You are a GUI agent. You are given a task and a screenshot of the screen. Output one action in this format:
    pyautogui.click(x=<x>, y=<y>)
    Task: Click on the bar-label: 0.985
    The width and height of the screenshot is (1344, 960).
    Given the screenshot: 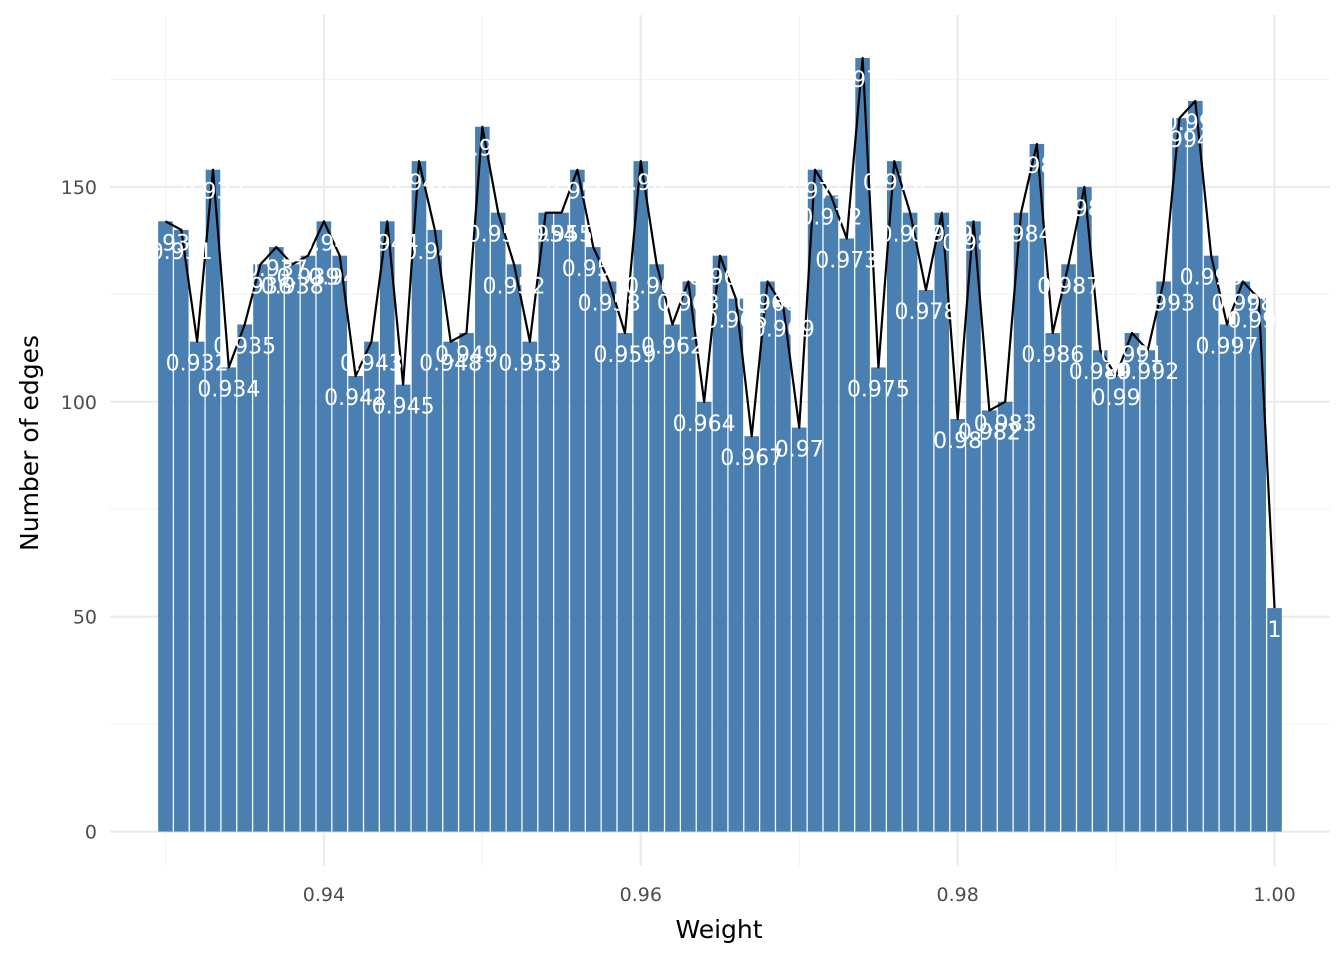 What is the action you would take?
    pyautogui.click(x=1036, y=166)
    